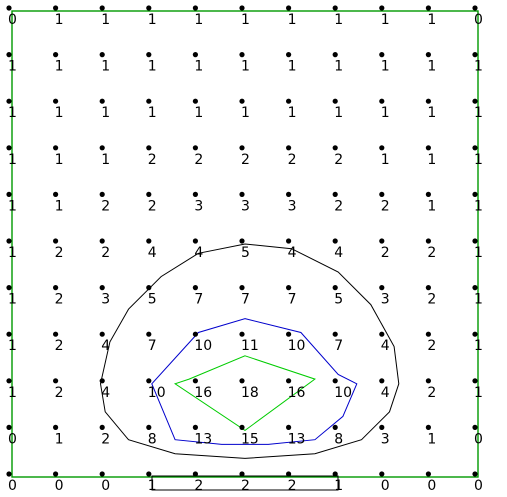  I want to click on grid-value: 10, so click(343, 393).